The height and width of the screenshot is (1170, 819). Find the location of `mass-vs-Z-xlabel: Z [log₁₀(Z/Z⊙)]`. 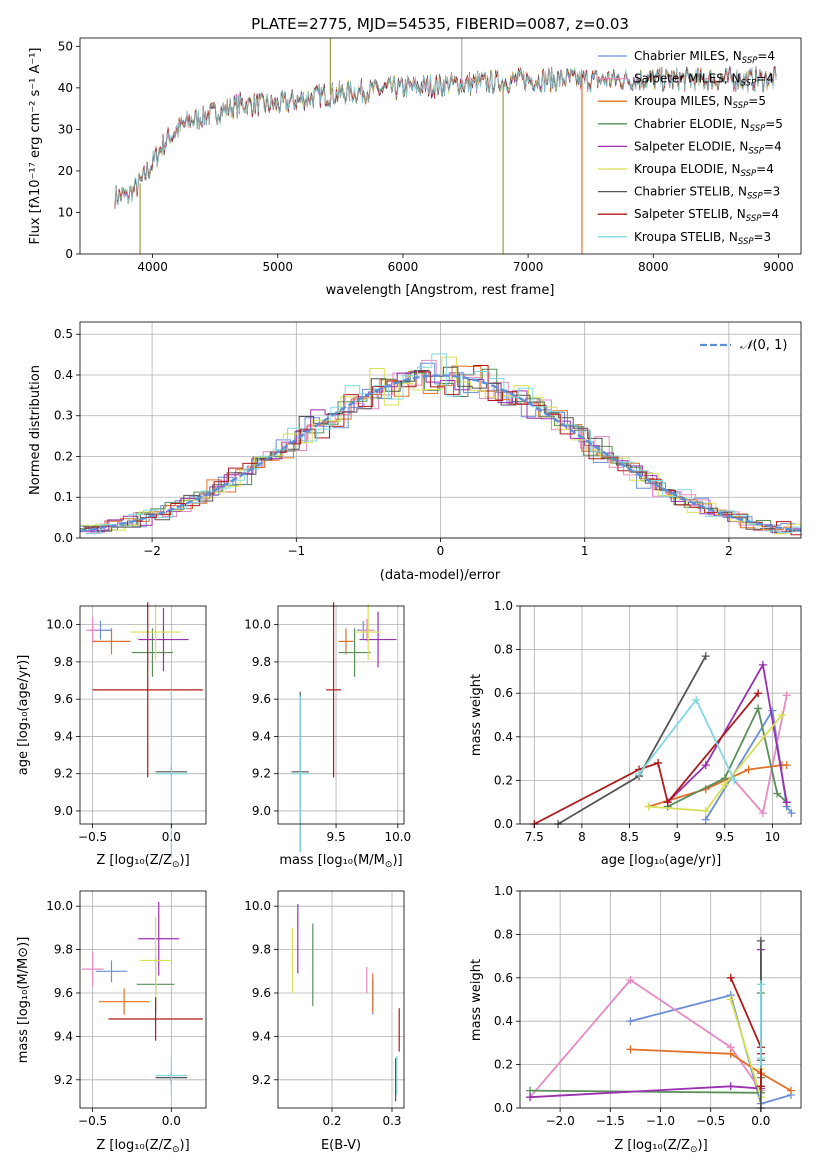

mass-vs-Z-xlabel: Z [log₁₀(Z/Z⊙)] is located at coordinates (142, 1146).